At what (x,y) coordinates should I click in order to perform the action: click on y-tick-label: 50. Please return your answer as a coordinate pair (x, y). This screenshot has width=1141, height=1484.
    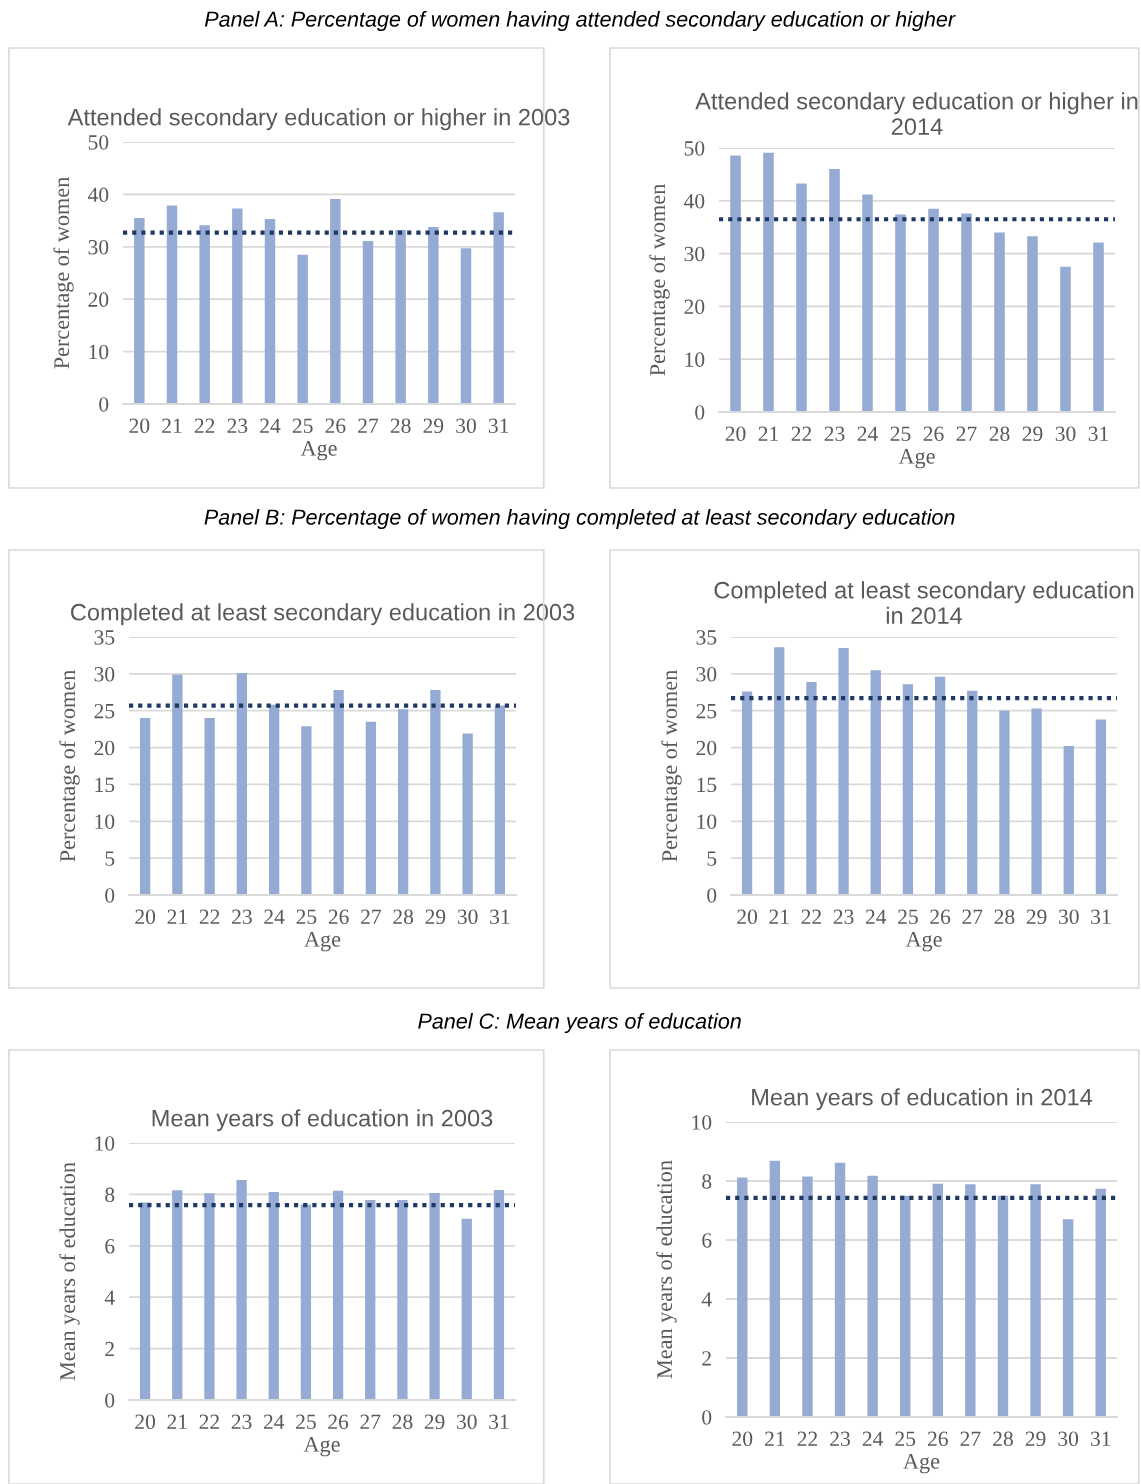
    Looking at the image, I should click on (98, 142).